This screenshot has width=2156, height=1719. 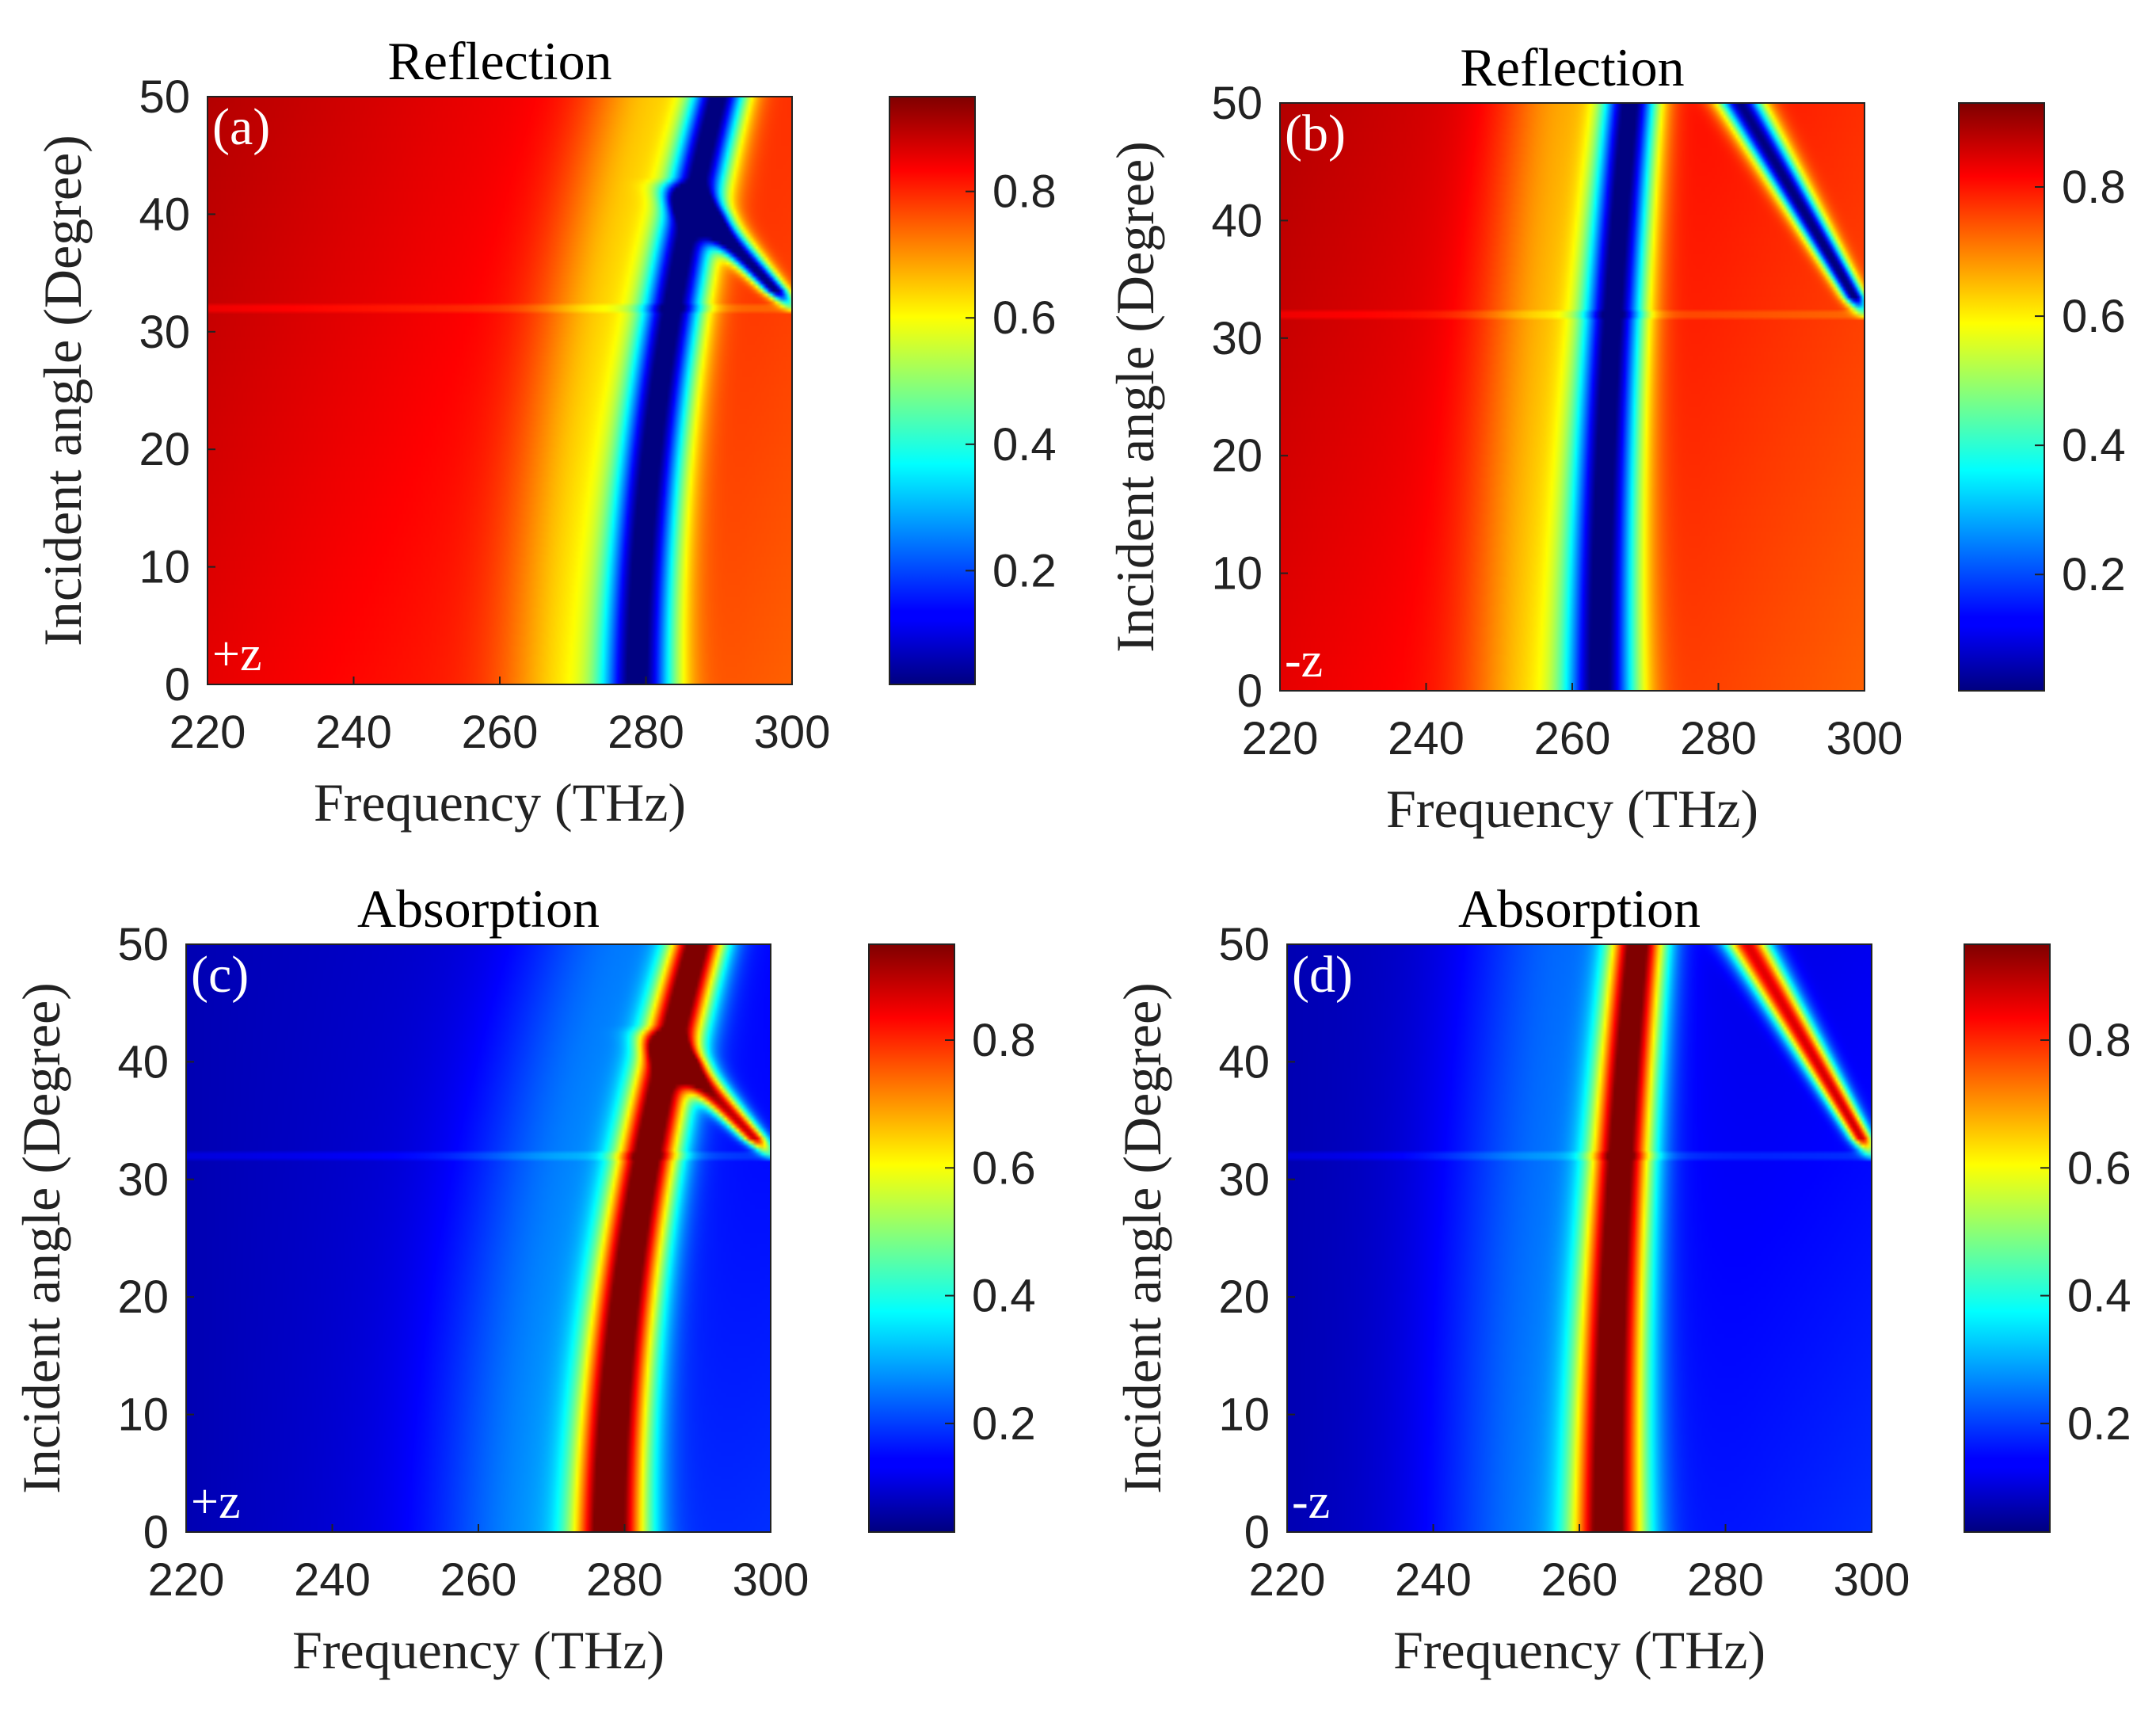 What do you see at coordinates (1322, 975) in the screenshot?
I see `panel-letter: (d)` at bounding box center [1322, 975].